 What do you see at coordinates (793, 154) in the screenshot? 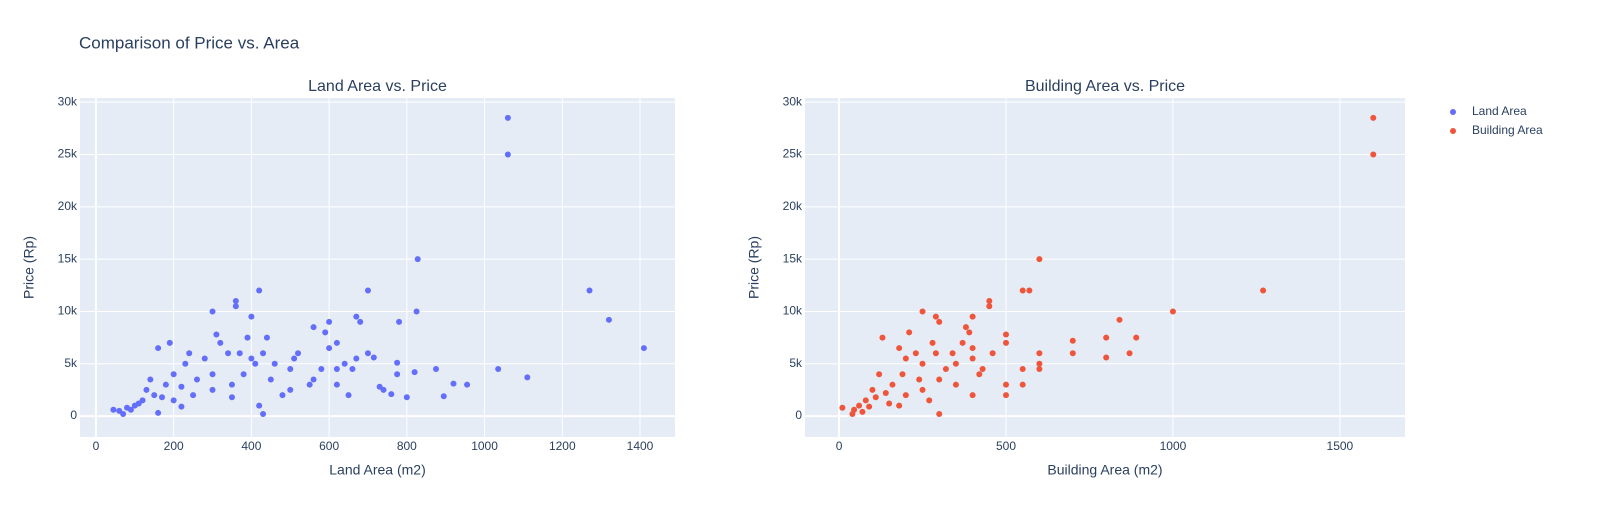
I see `y-tick-label: 25k` at bounding box center [793, 154].